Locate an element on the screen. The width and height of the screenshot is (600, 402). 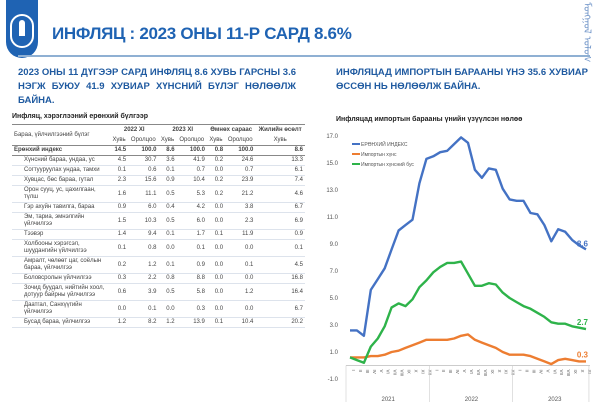
series-line is located at coordinates (468, 349).